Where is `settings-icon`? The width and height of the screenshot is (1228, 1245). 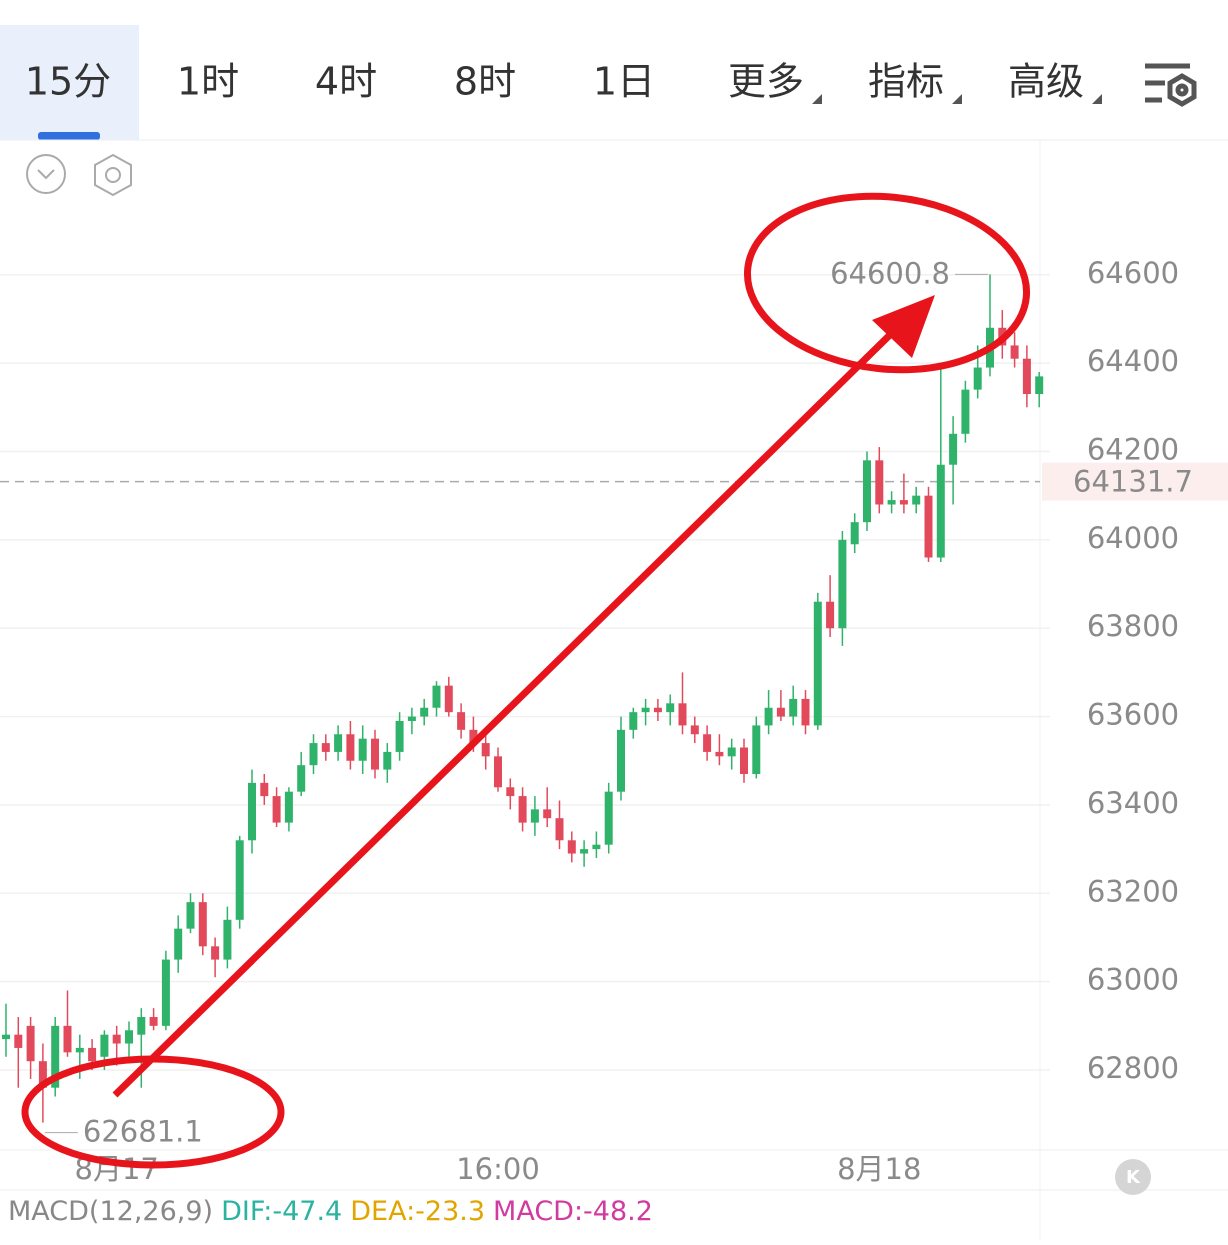 settings-icon is located at coordinates (1171, 85).